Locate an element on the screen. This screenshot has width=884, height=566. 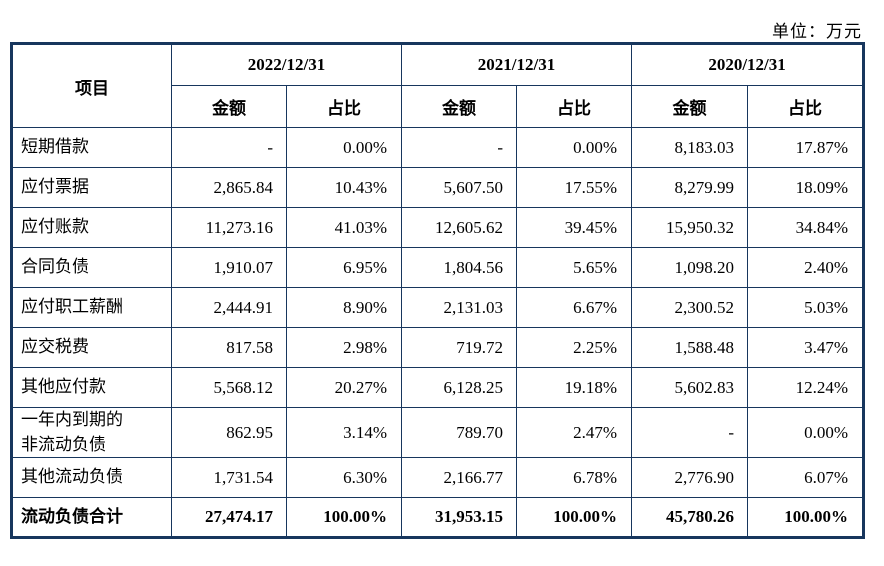
ratio-cell: 2.47% is located at coordinates (574, 432).